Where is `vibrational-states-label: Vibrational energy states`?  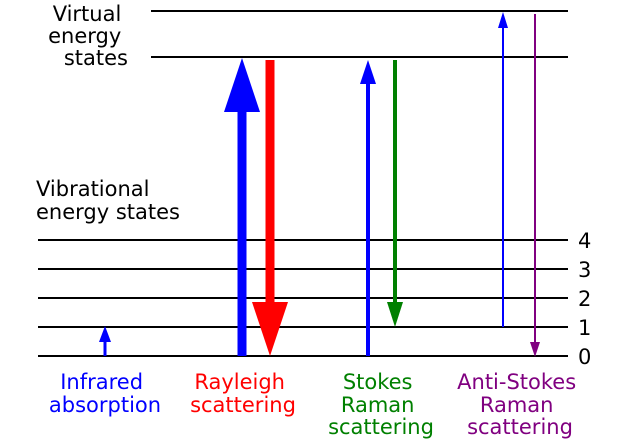 vibrational-states-label: Vibrational energy states is located at coordinates (108, 200).